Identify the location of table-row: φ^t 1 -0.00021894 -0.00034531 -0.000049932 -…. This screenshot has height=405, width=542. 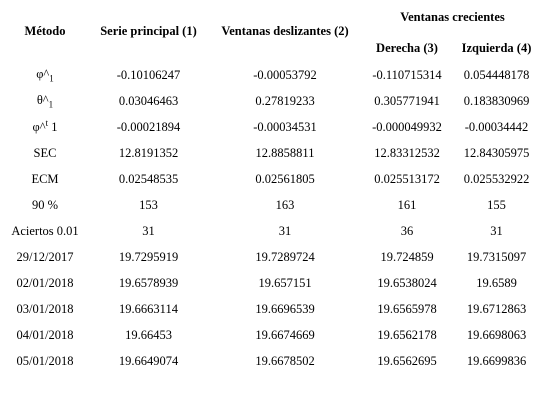
(271, 127).